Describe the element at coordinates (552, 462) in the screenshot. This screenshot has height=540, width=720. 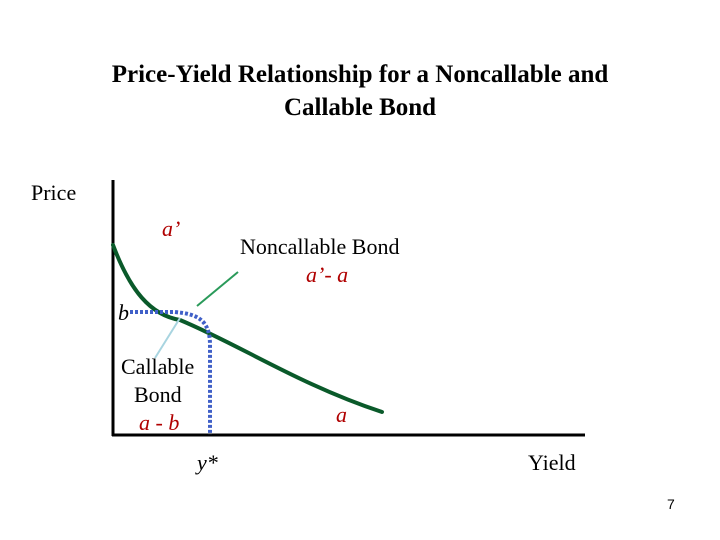
I see `x-axis-label: Yield` at that location.